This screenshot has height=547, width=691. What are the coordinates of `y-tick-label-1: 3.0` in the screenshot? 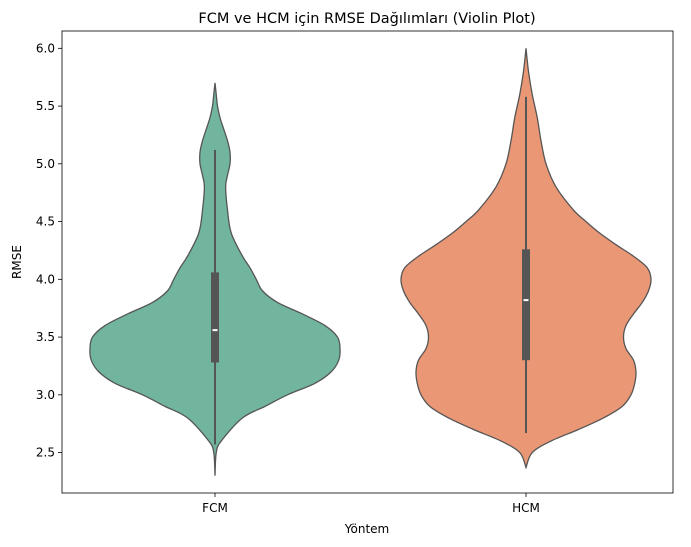 It's located at (45, 395).